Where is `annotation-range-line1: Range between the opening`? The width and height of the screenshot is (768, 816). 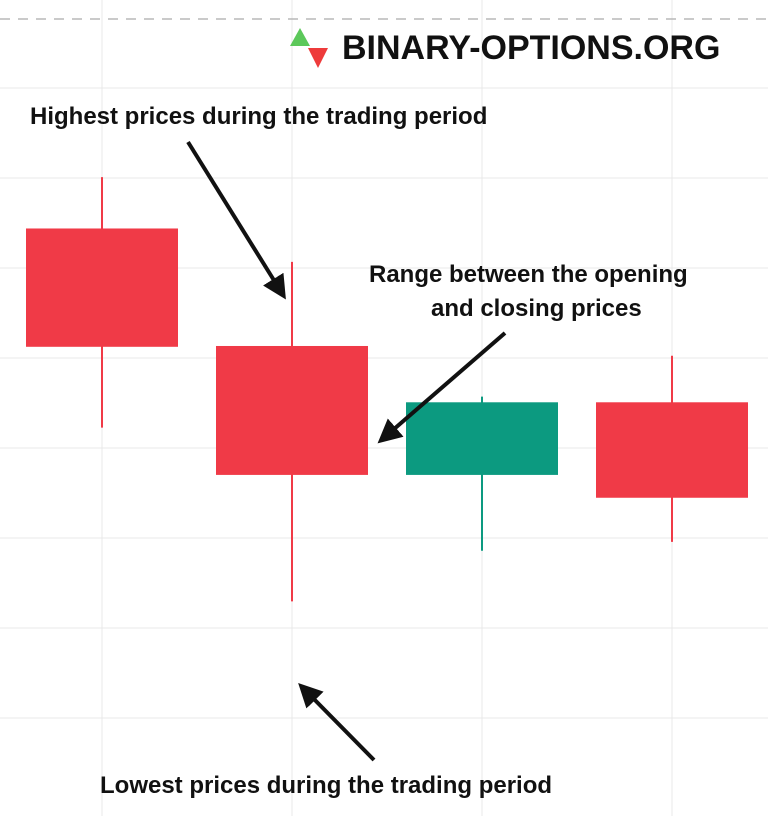 annotation-range-line1: Range between the opening is located at coordinates (528, 274).